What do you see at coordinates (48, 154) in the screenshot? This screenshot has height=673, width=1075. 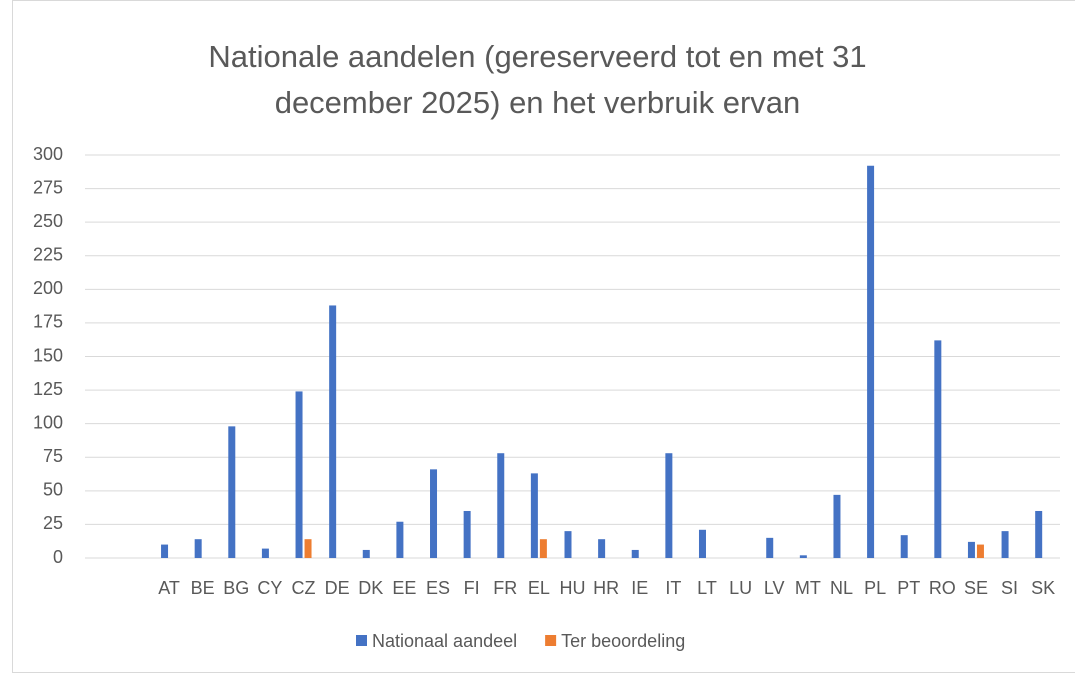 I see `y-tick-label: 300` at bounding box center [48, 154].